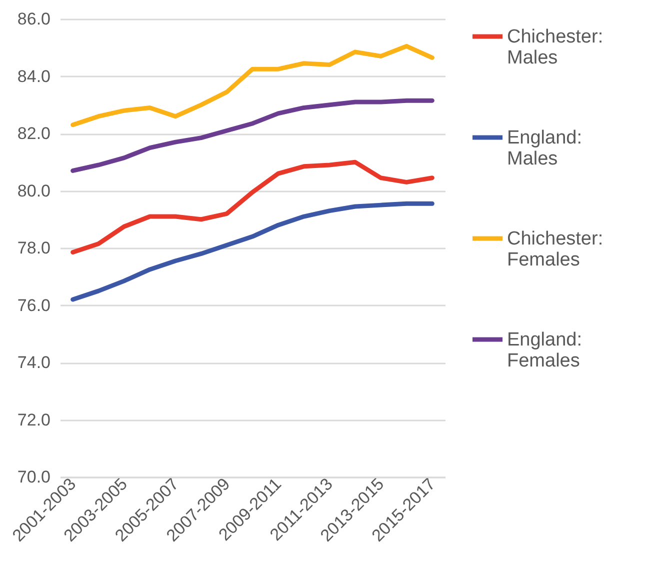  I want to click on legend-label: England: Males, so click(544, 149).